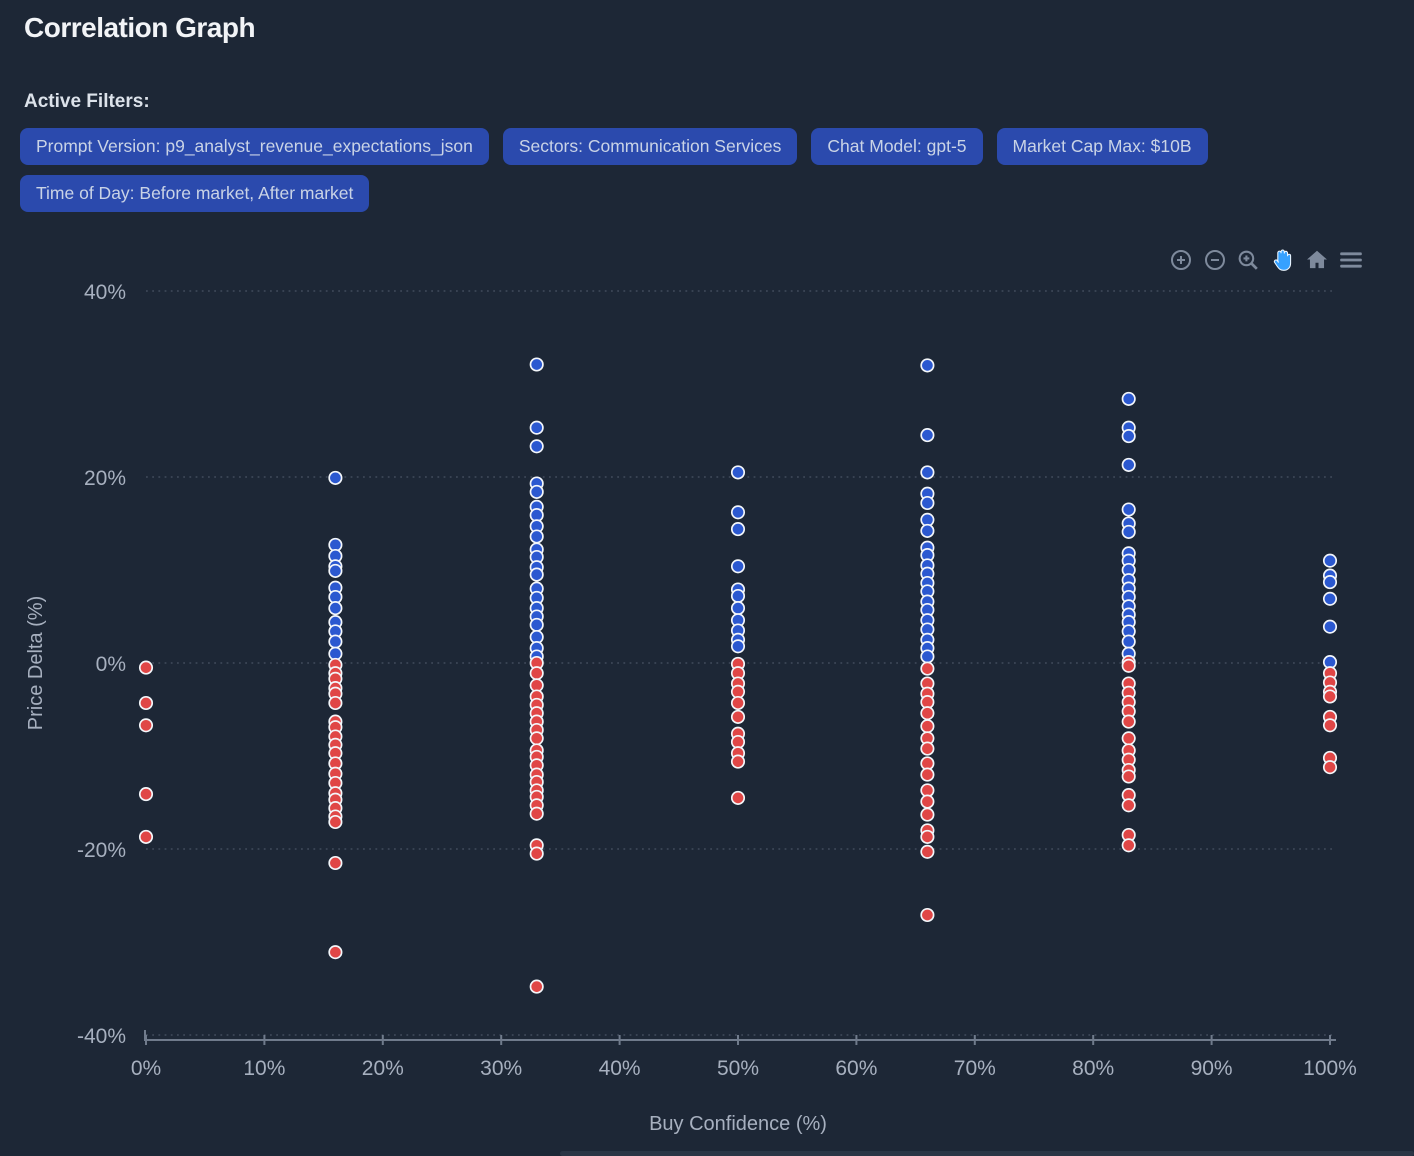 Image resolution: width=1414 pixels, height=1156 pixels. Describe the element at coordinates (897, 146) in the screenshot. I see `filter-chip: Chat Model: gpt-5` at that location.